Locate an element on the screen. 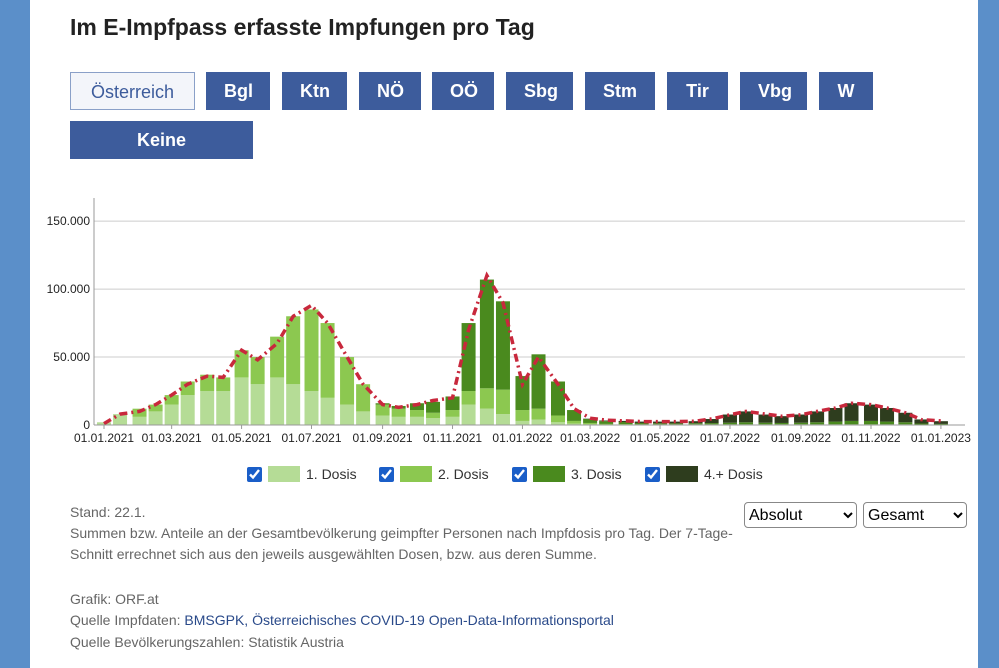 This screenshot has width=999, height=668. legend-item: 4.+ Dosis is located at coordinates (704, 474).